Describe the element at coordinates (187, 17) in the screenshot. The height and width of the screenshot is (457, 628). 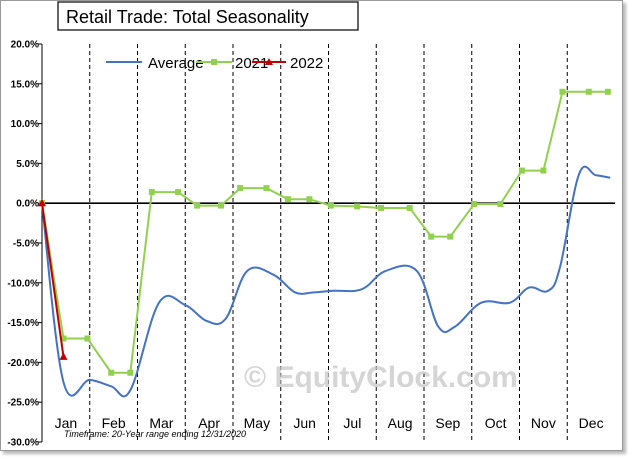
I see `chart-title: Retail Trade: Total Seasonality` at that location.